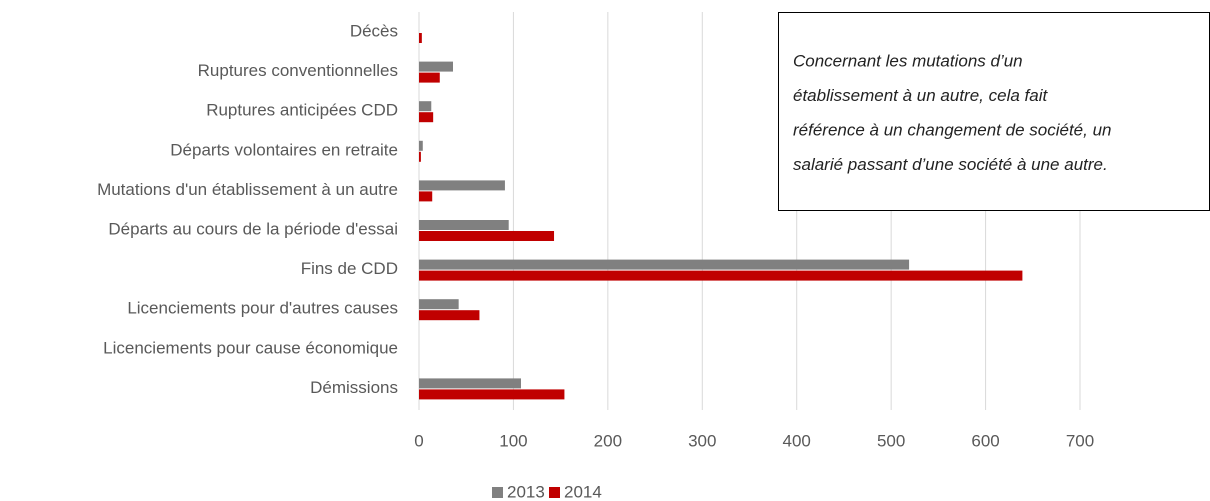 The width and height of the screenshot is (1210, 501). What do you see at coordinates (920, 95) in the screenshot?
I see `annotation-text: établissement à un autre, cela fait` at bounding box center [920, 95].